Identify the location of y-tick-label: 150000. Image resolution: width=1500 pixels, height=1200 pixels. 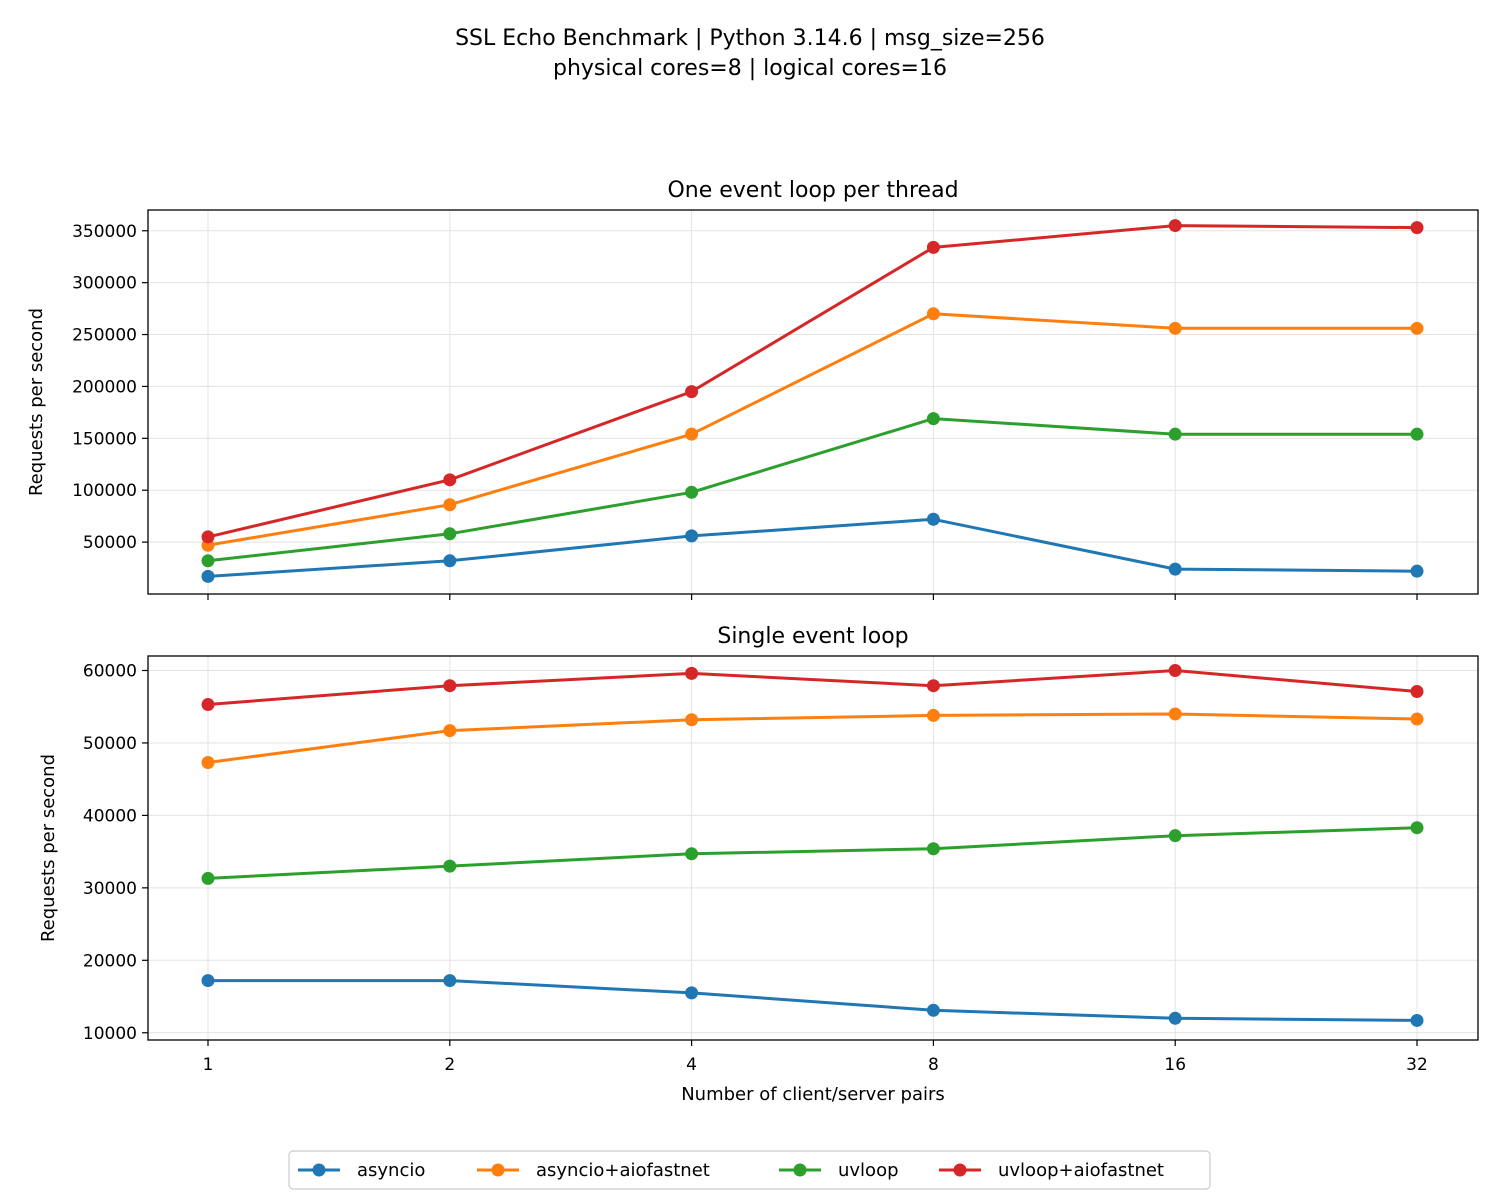
(104, 439).